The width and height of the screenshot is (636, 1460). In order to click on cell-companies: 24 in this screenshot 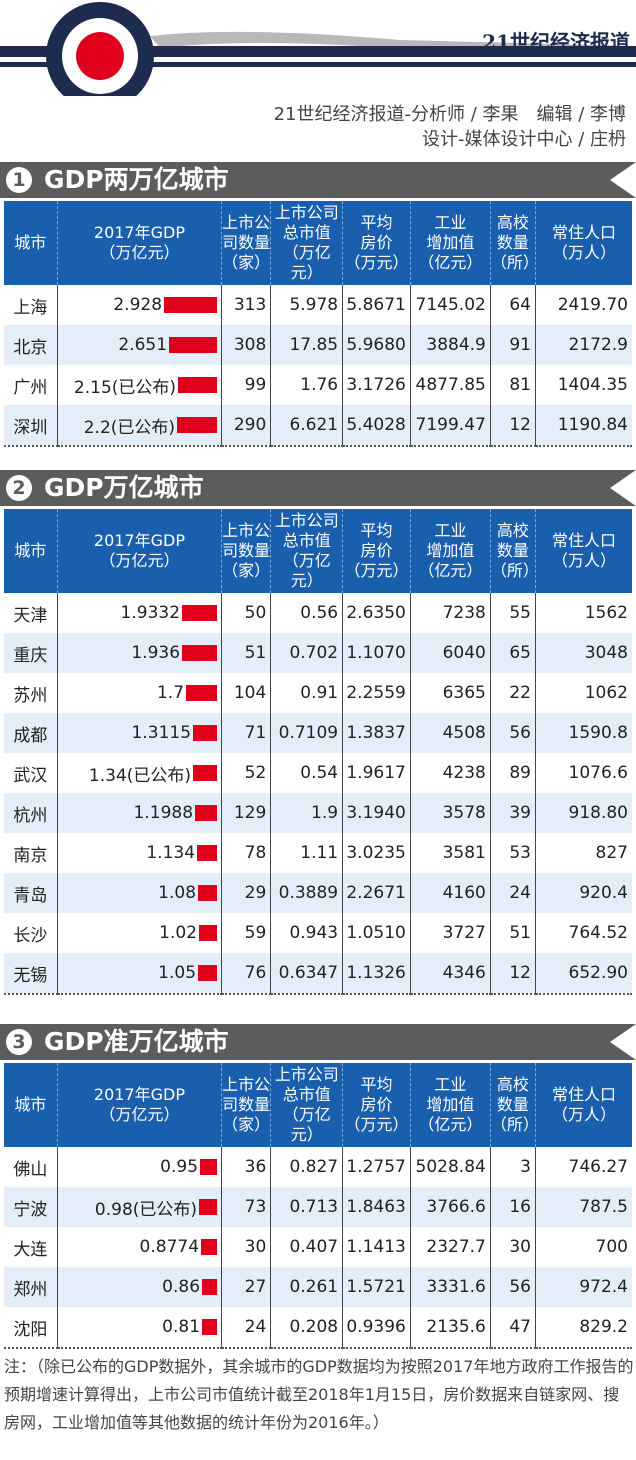, I will do `click(246, 1328)`.